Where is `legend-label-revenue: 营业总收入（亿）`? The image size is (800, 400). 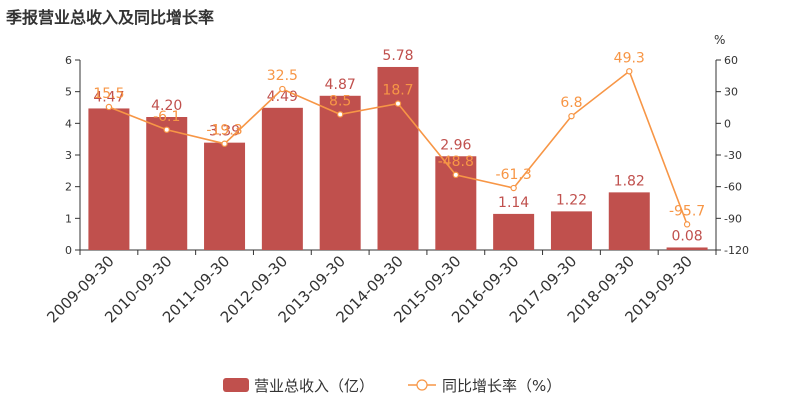
legend-label-revenue: 营业总收入（亿） is located at coordinates (314, 386).